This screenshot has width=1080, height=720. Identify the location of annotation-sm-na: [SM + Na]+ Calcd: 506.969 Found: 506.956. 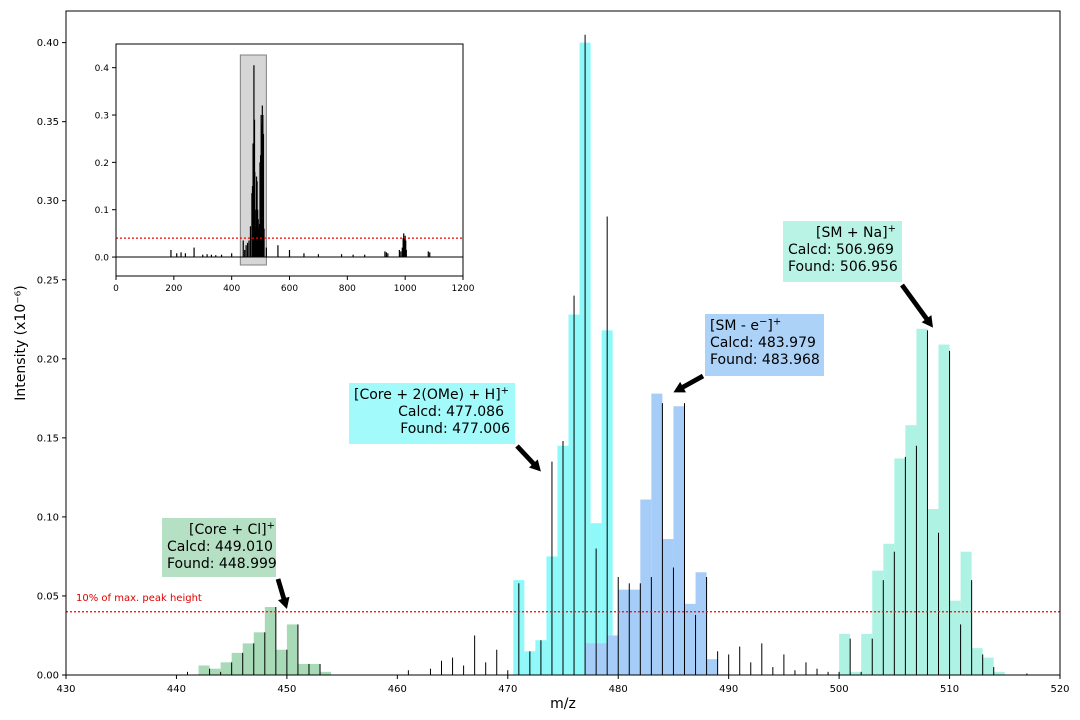
(842, 251).